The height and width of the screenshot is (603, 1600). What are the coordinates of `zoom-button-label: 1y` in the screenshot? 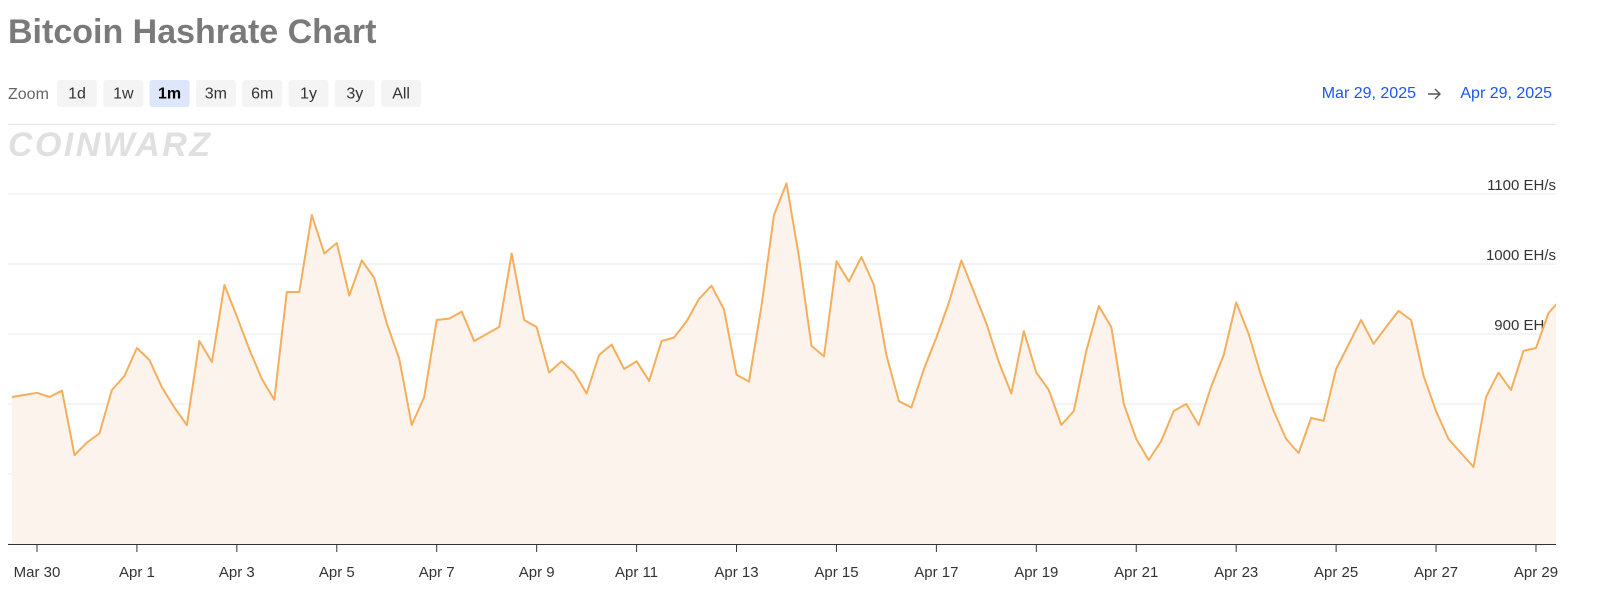 It's located at (308, 94).